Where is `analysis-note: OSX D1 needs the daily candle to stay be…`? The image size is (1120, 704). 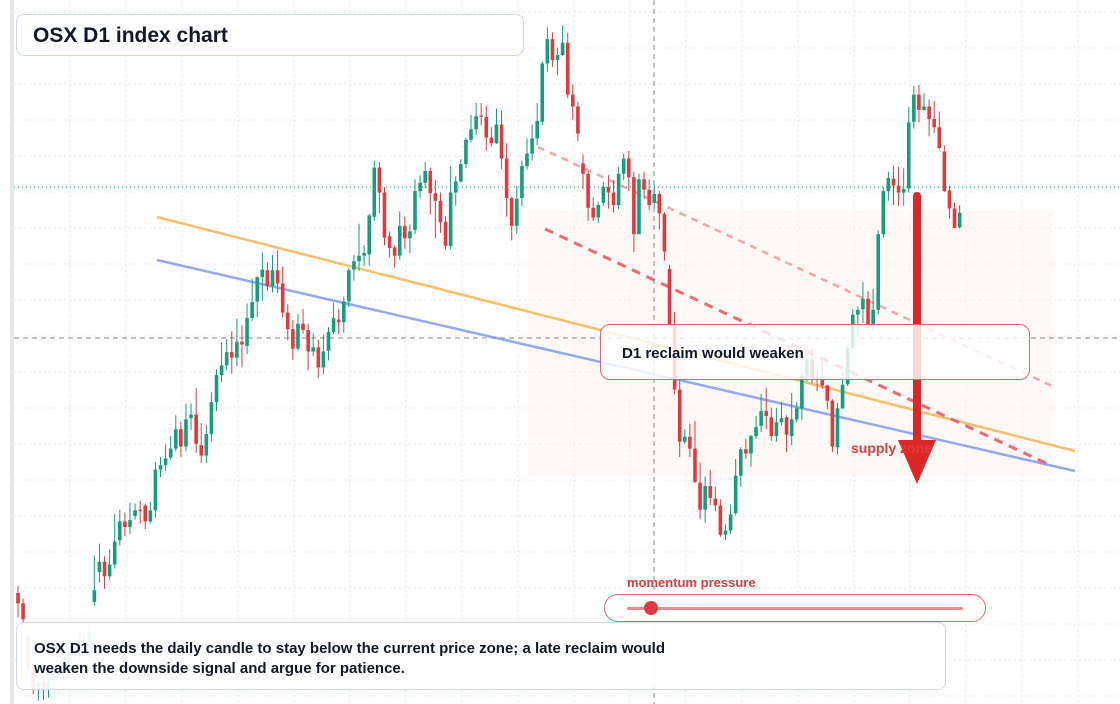 analysis-note: OSX D1 needs the daily candle to stay be… is located at coordinates (481, 656).